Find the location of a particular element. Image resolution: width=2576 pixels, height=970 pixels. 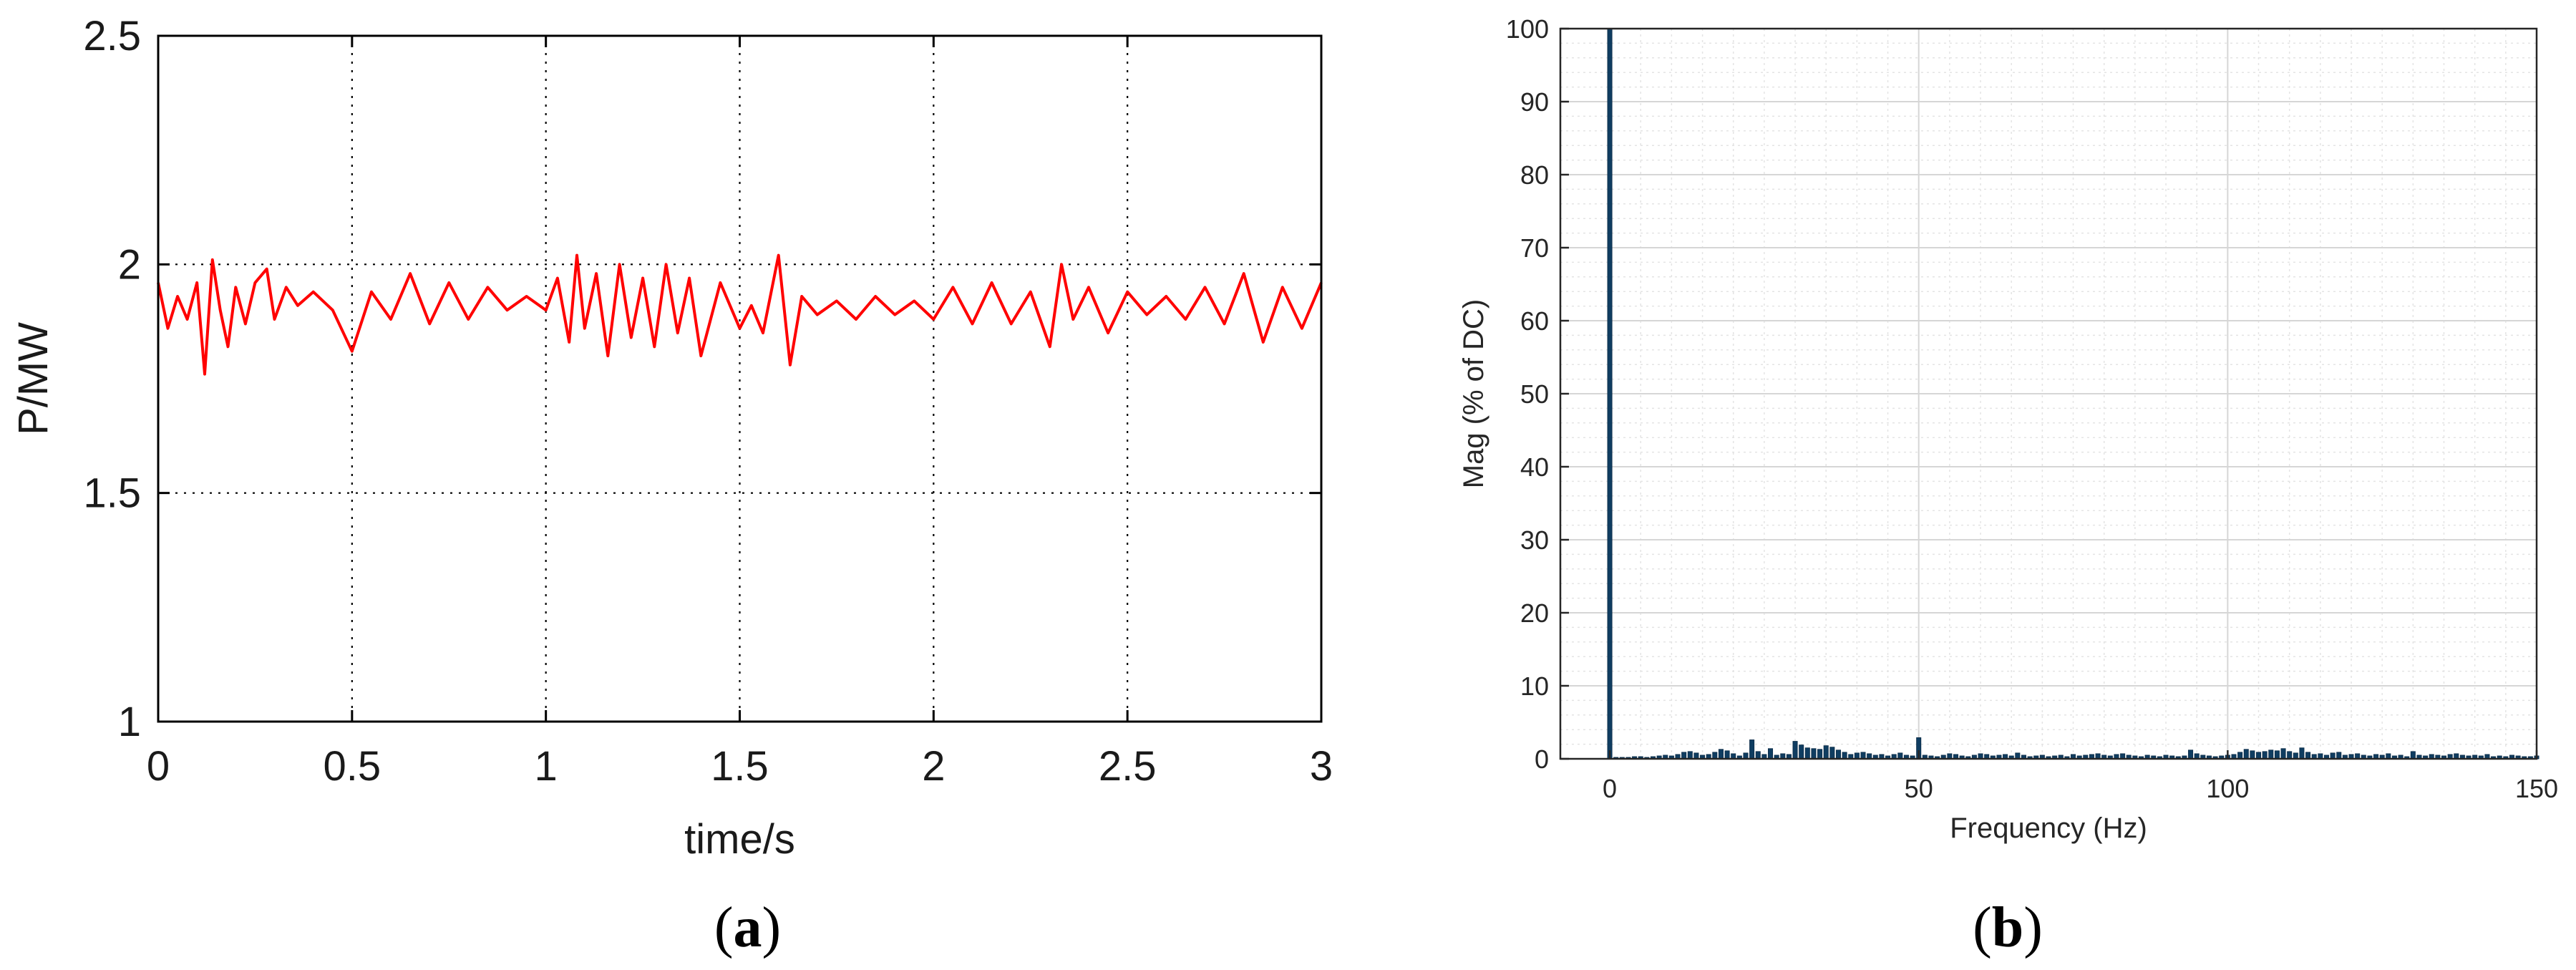

x-tick-label: 100 is located at coordinates (2227, 788).